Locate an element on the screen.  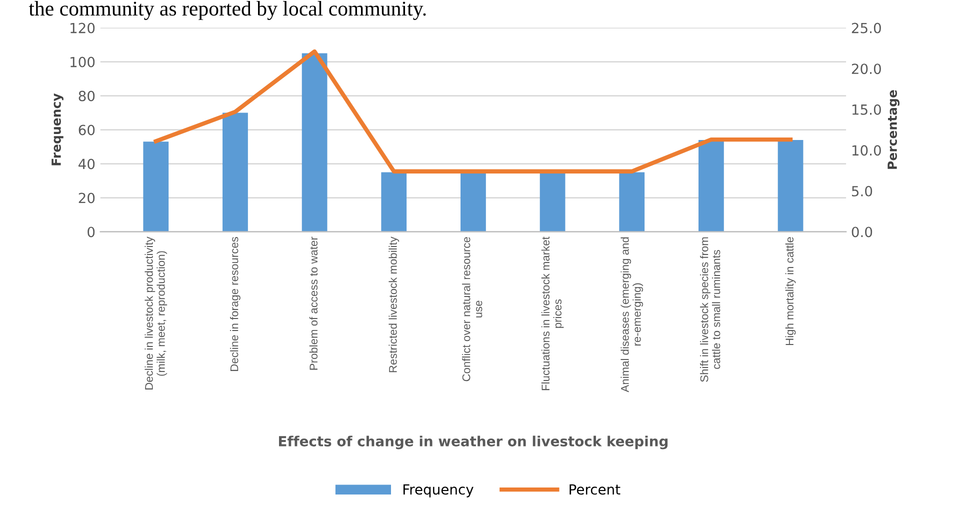
legend-label: Frequency is located at coordinates (438, 491).